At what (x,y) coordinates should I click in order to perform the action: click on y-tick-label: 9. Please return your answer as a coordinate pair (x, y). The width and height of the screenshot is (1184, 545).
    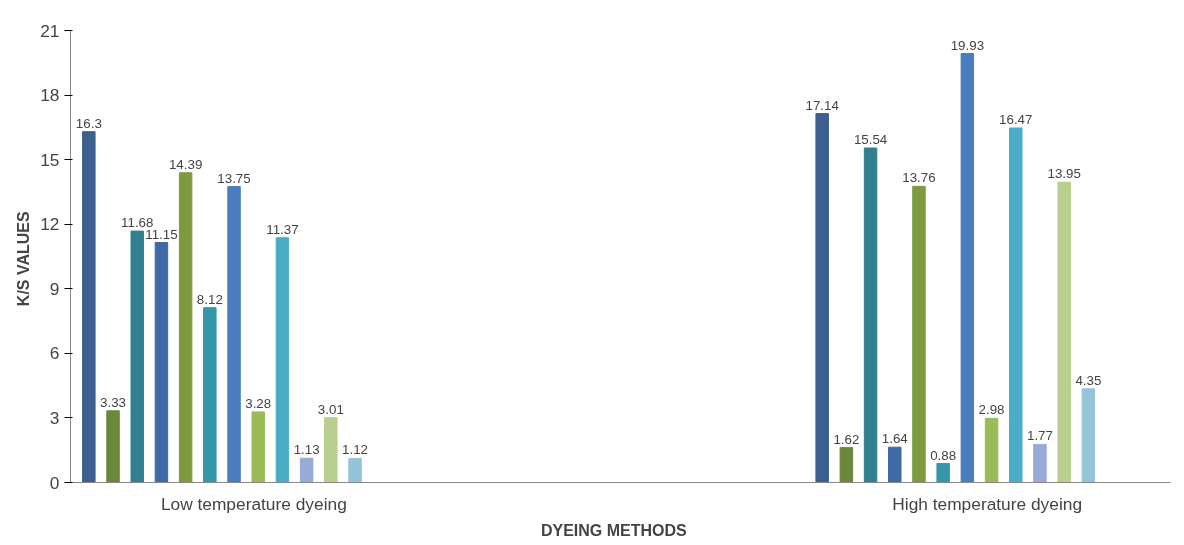
    Looking at the image, I should click on (54, 288).